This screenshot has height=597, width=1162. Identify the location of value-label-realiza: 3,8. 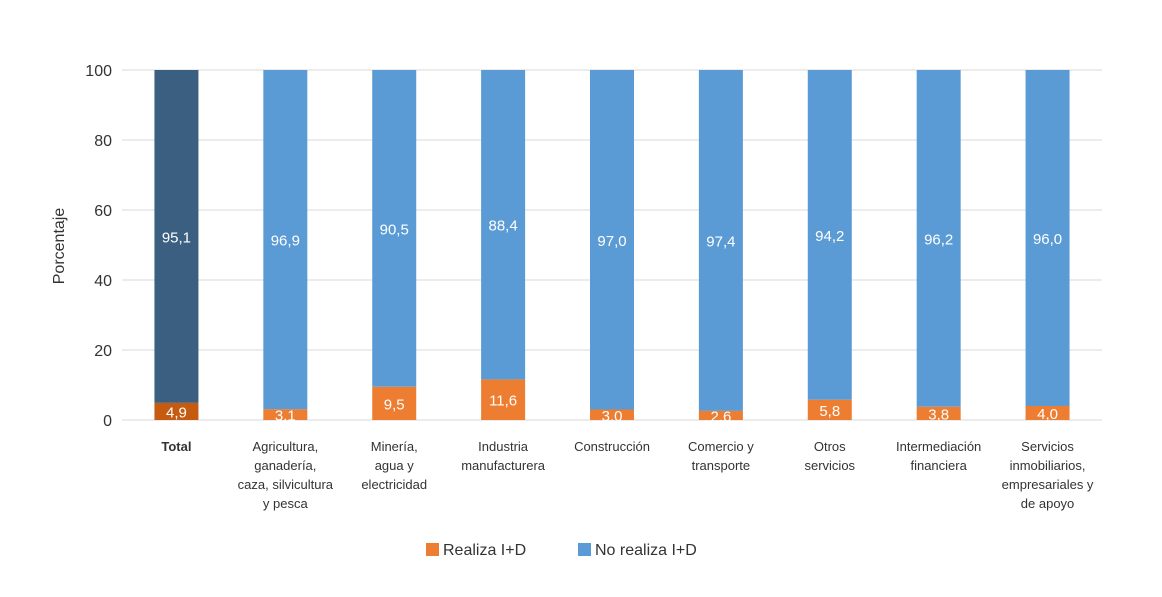
(938, 414).